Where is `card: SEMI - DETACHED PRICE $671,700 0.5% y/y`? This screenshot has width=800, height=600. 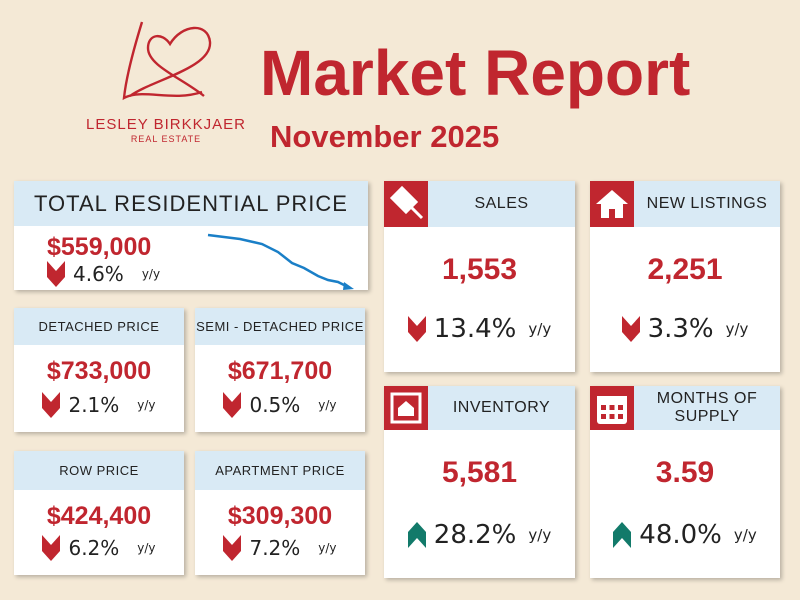
card: SEMI - DETACHED PRICE $671,700 0.5% y/y is located at coordinates (280, 370).